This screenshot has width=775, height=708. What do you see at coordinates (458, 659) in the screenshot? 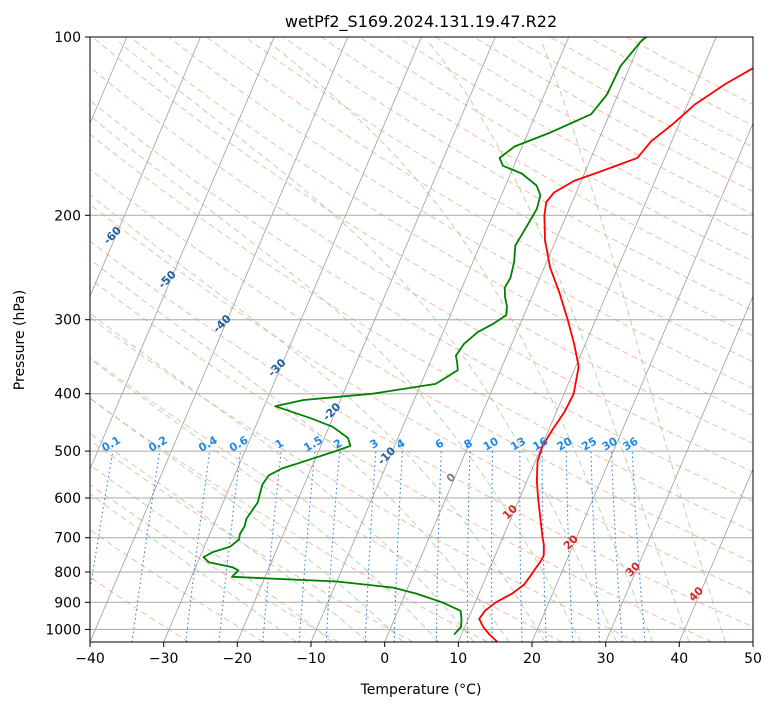
I see `x-tick-label: 10` at bounding box center [458, 659].